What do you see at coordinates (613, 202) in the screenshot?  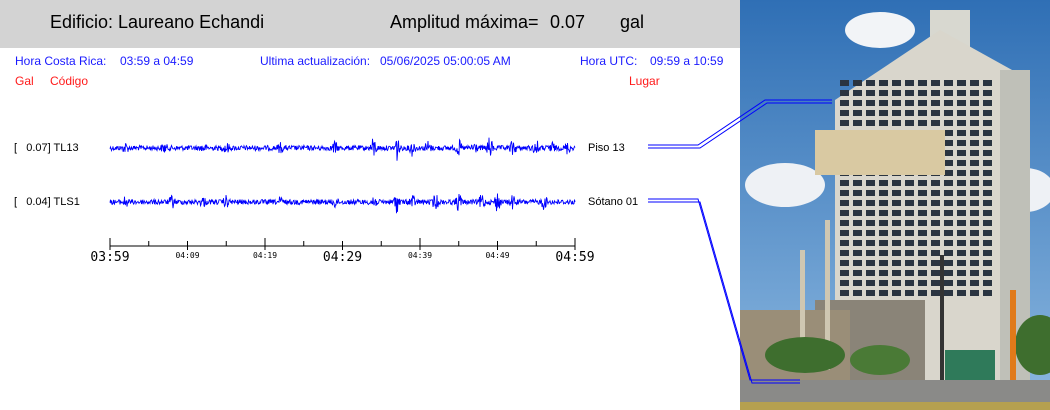 I see `place-label-sotano01: Sótano 01` at bounding box center [613, 202].